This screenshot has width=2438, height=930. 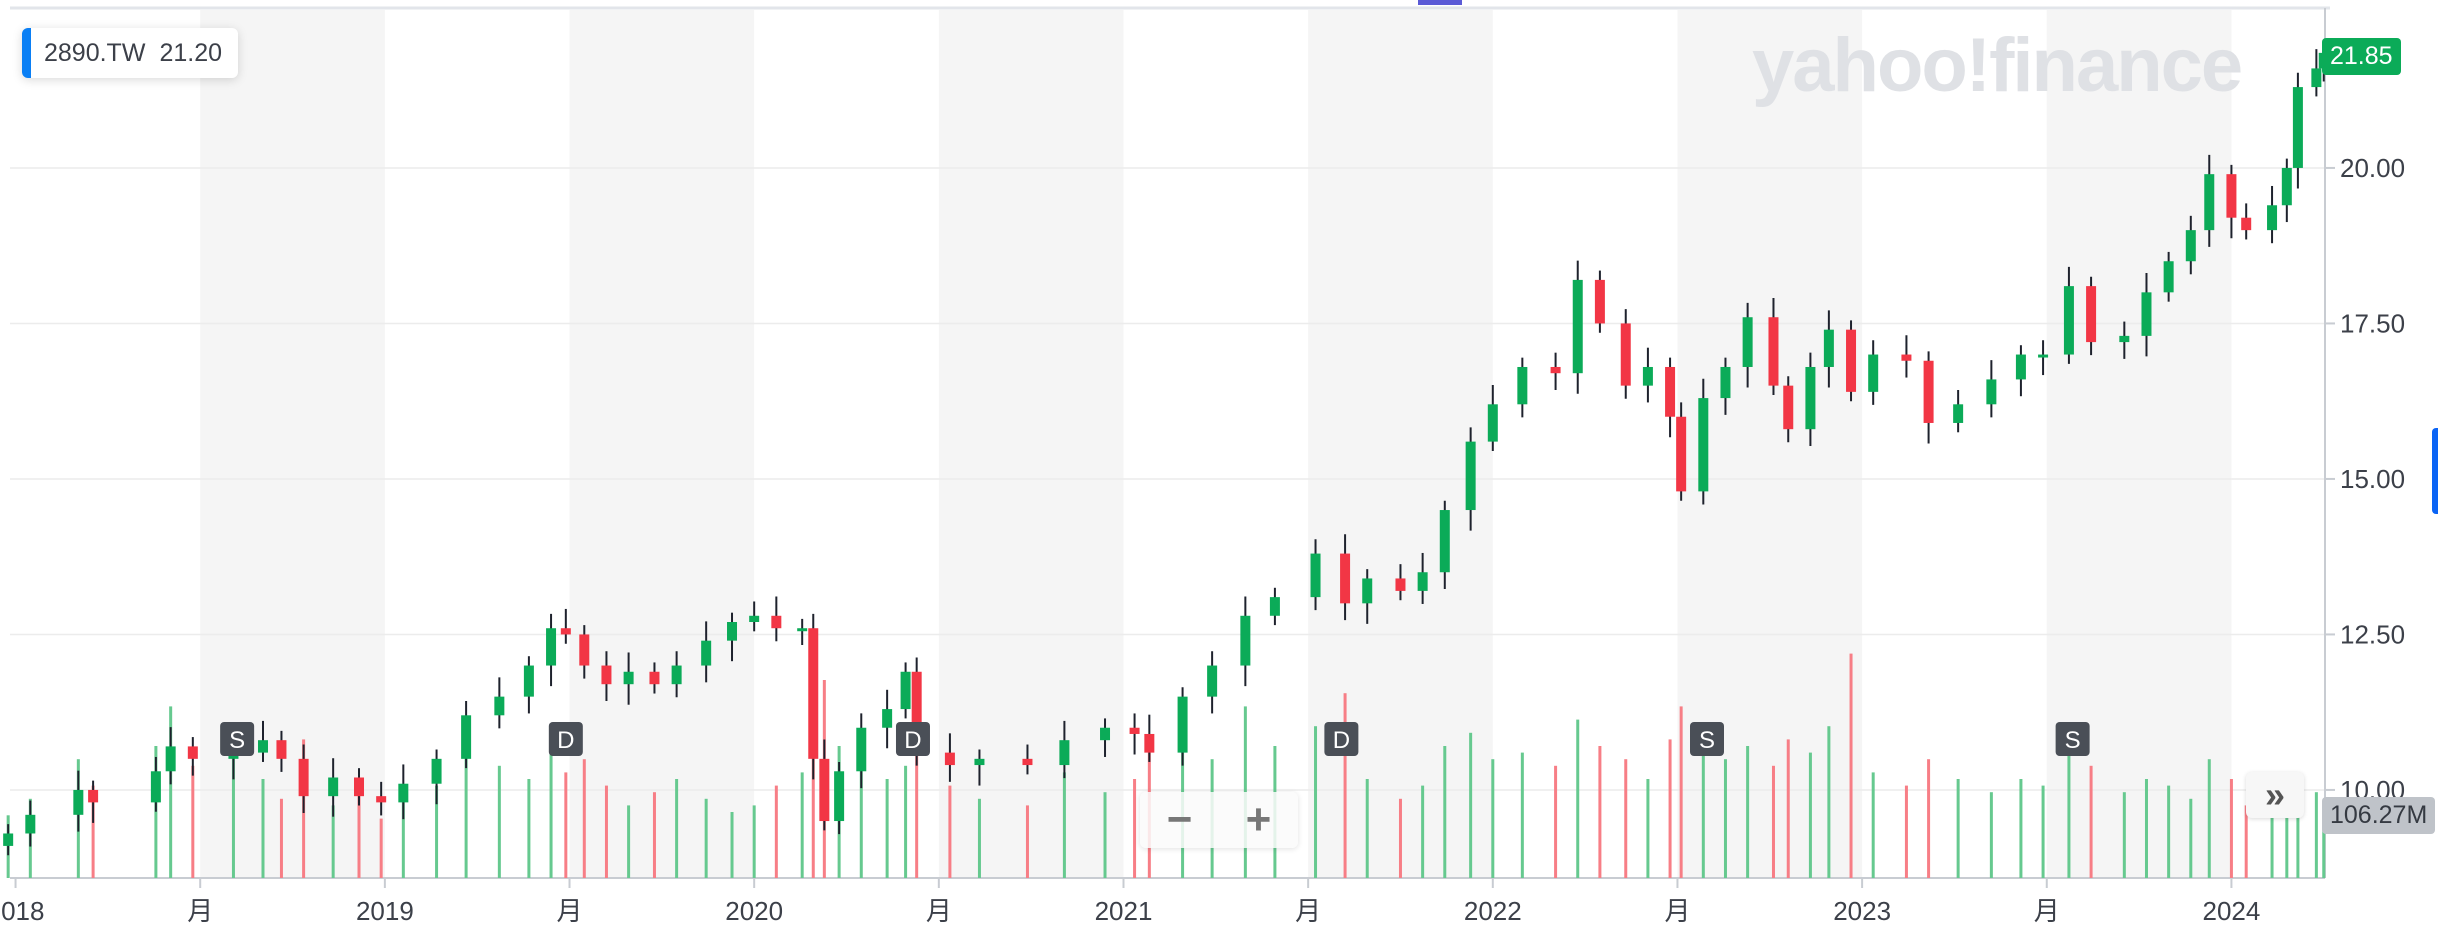 I want to click on y-tick-label: 17.50, so click(x=2372, y=323).